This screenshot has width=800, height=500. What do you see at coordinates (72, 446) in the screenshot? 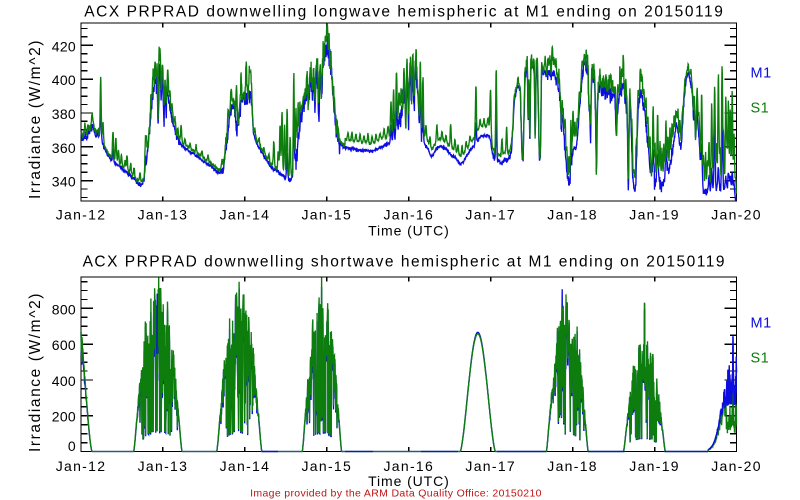
I see `svg-text: 0` at bounding box center [72, 446].